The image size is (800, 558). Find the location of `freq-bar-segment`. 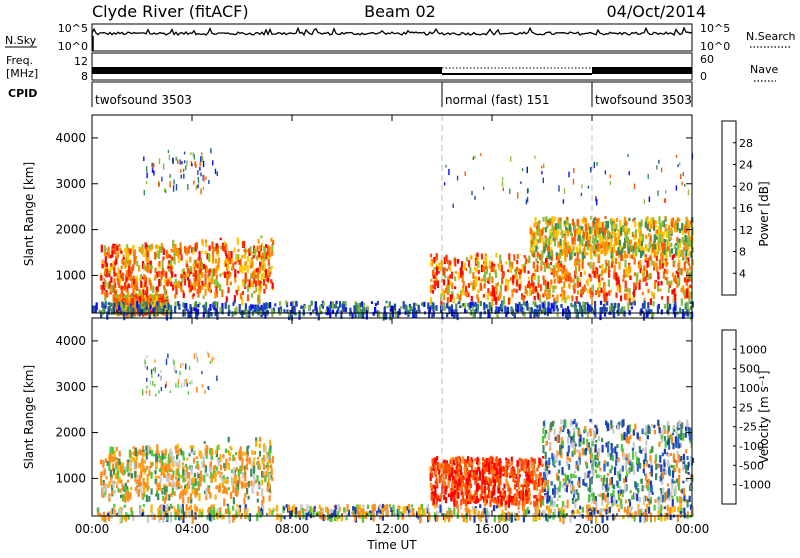

freq-bar-segment is located at coordinates (642, 70).